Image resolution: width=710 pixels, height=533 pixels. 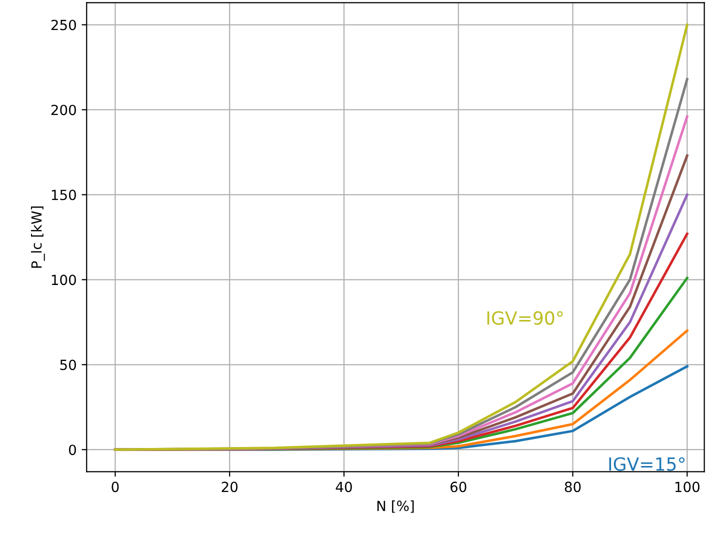 What do you see at coordinates (72, 450) in the screenshot?
I see `y-tick-label: 0` at bounding box center [72, 450].